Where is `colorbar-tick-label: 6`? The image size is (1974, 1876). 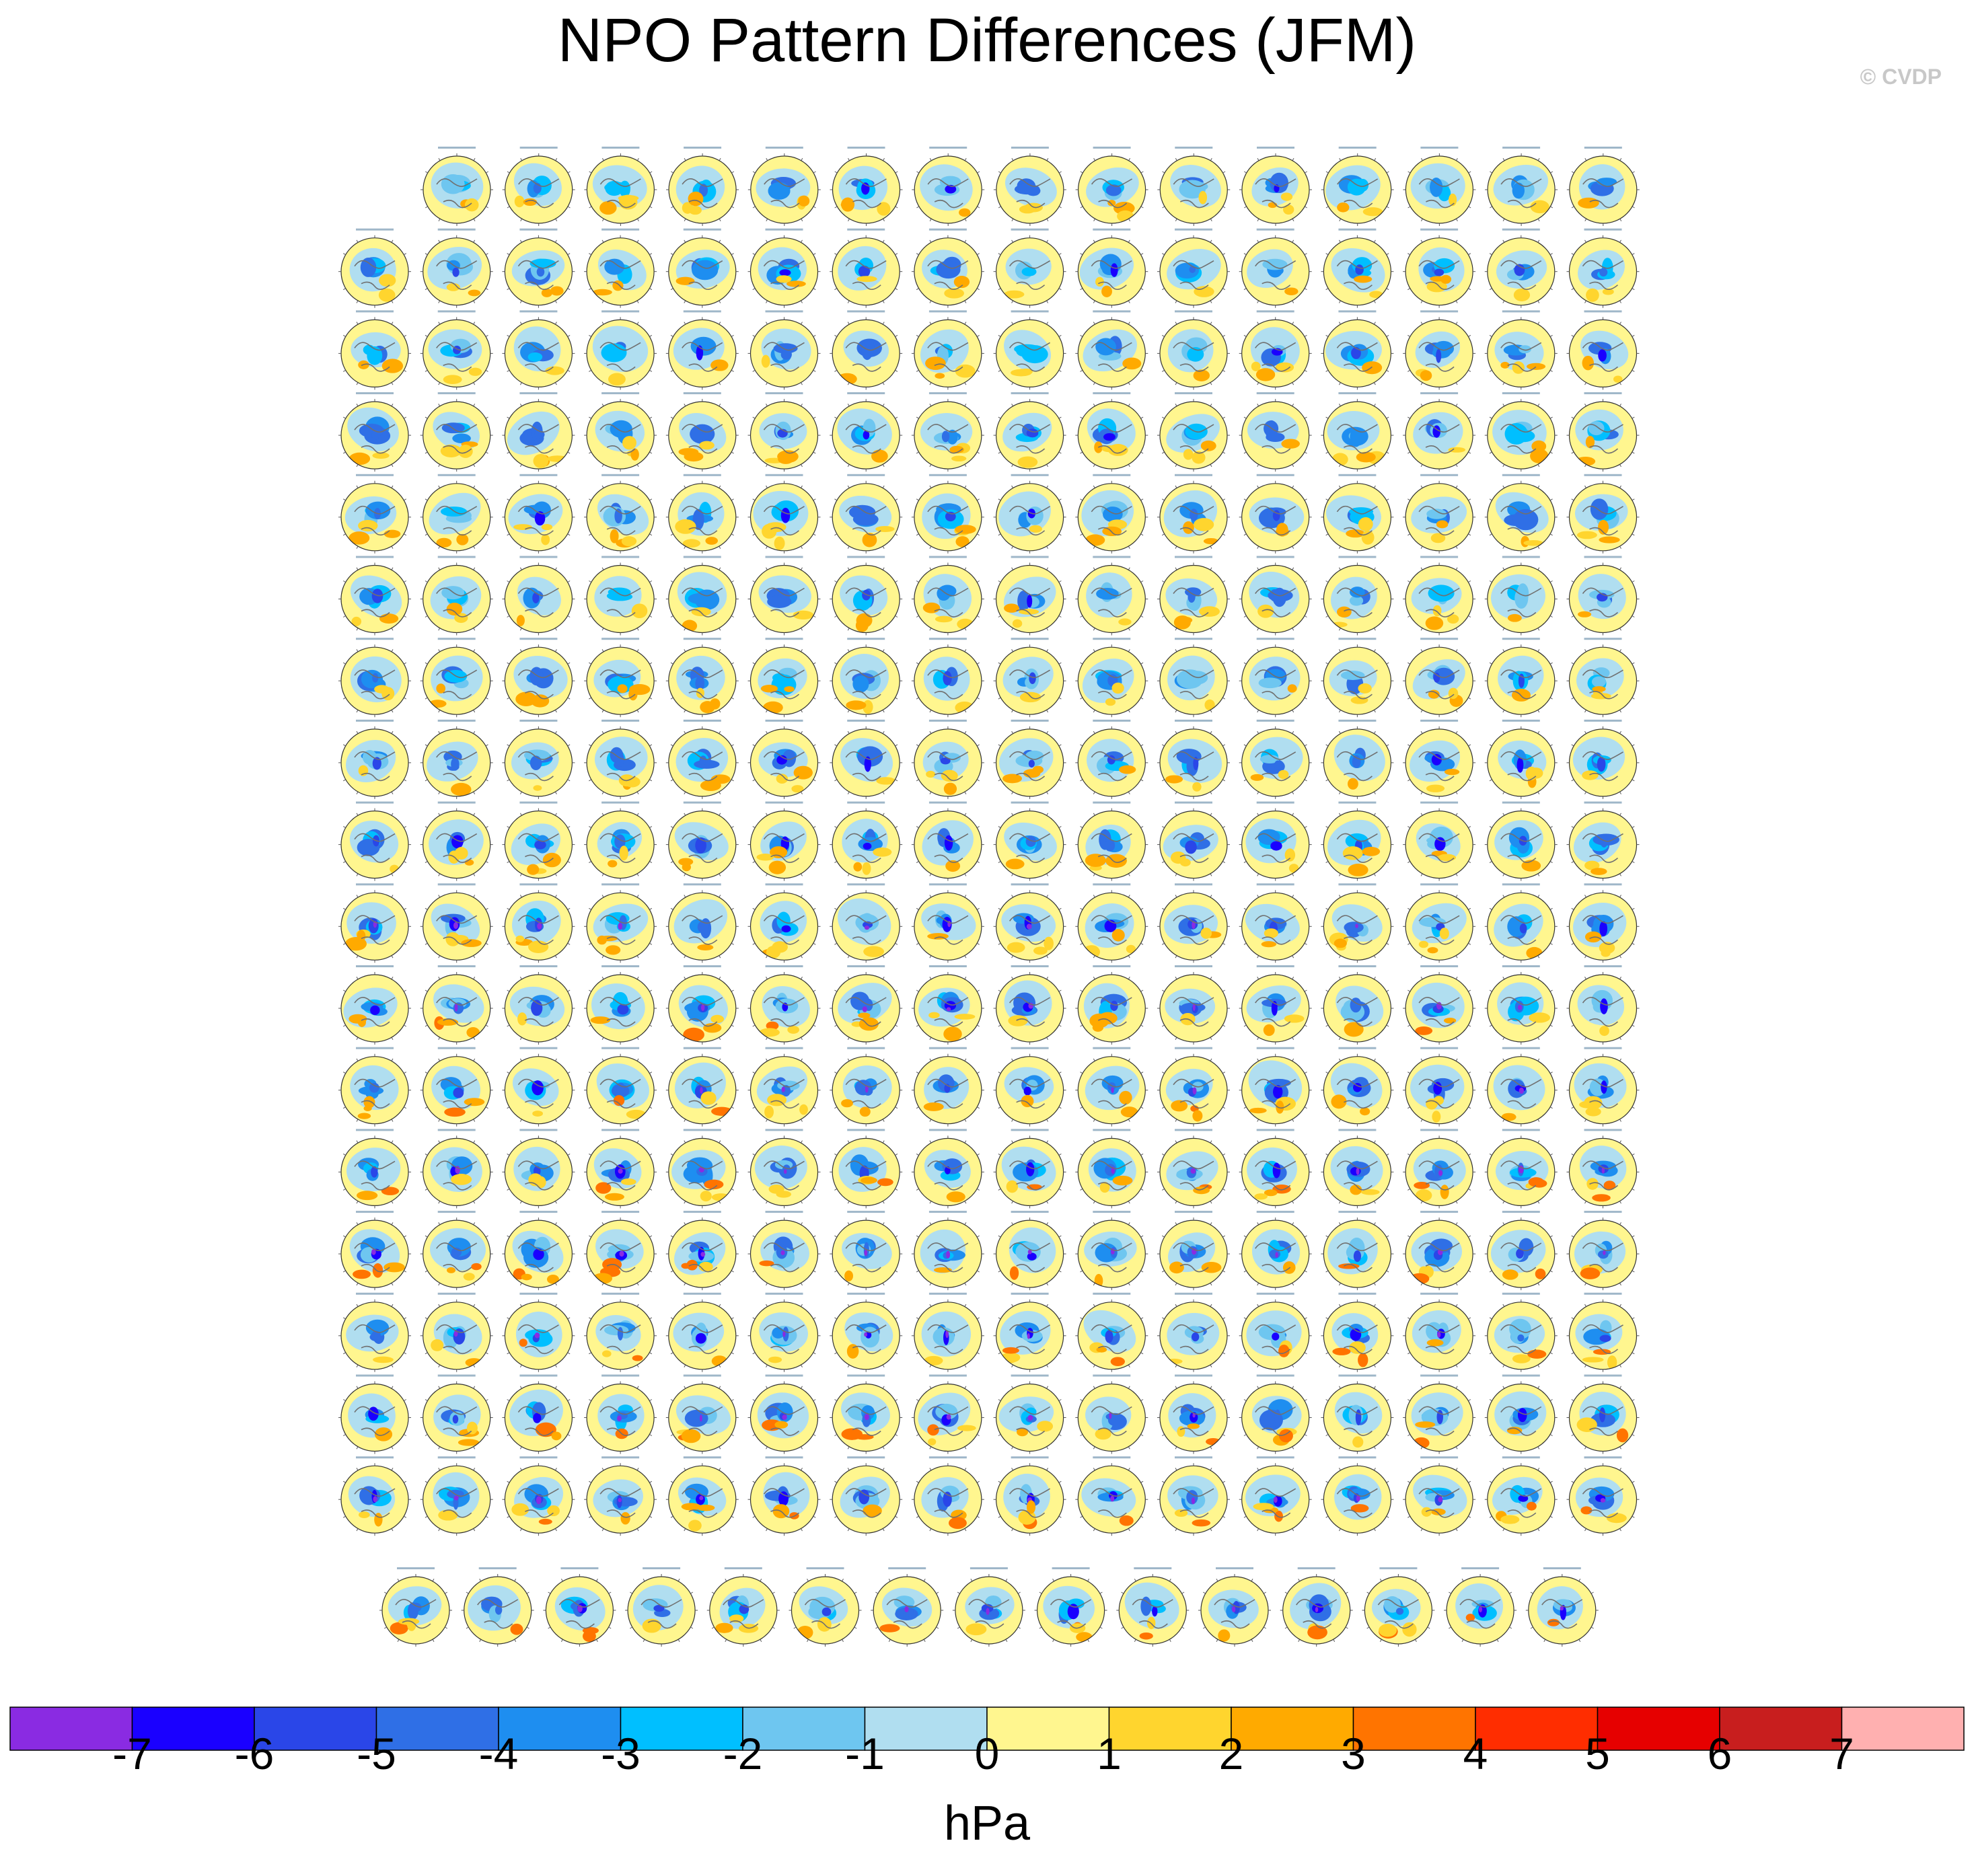 colorbar-tick-label: 6 is located at coordinates (1720, 1753).